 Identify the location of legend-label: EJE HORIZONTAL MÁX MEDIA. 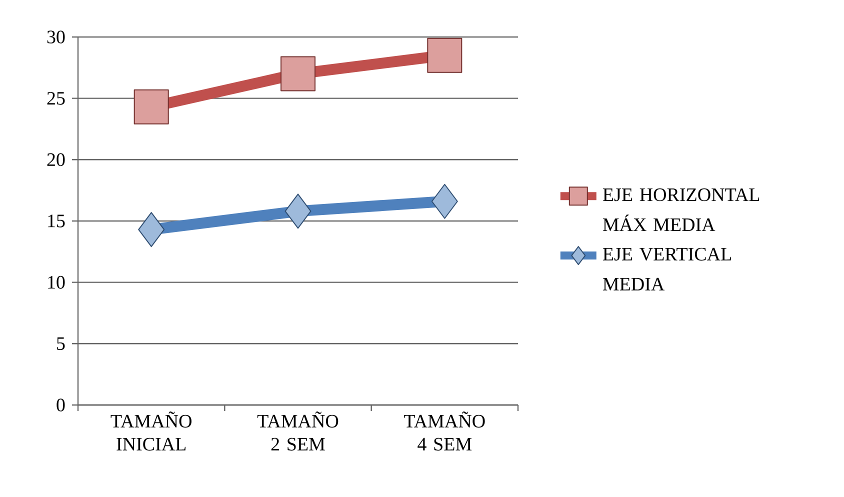
(681, 209).